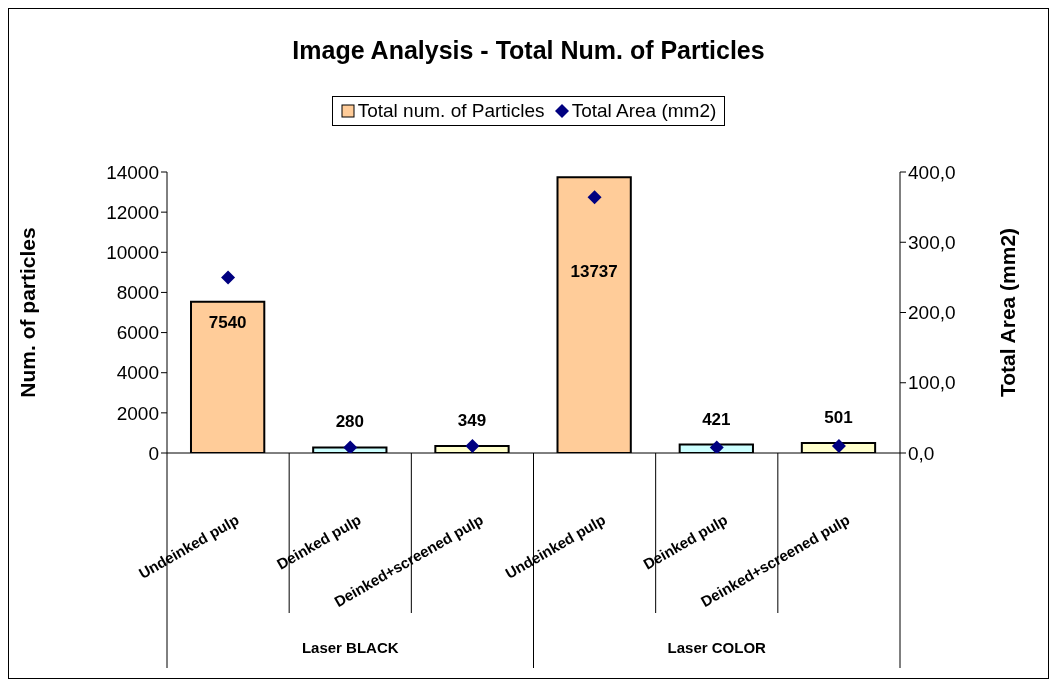 This screenshot has height=687, width=1057. I want to click on y2-axis-title: Total Area (mm2), so click(1008, 312).